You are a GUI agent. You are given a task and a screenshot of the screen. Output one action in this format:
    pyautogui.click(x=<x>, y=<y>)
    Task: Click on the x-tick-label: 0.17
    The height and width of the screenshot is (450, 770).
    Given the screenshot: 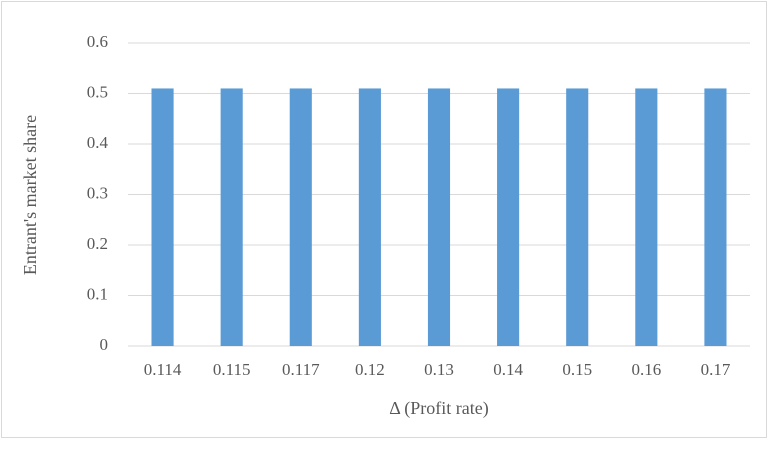 What is the action you would take?
    pyautogui.click(x=716, y=369)
    